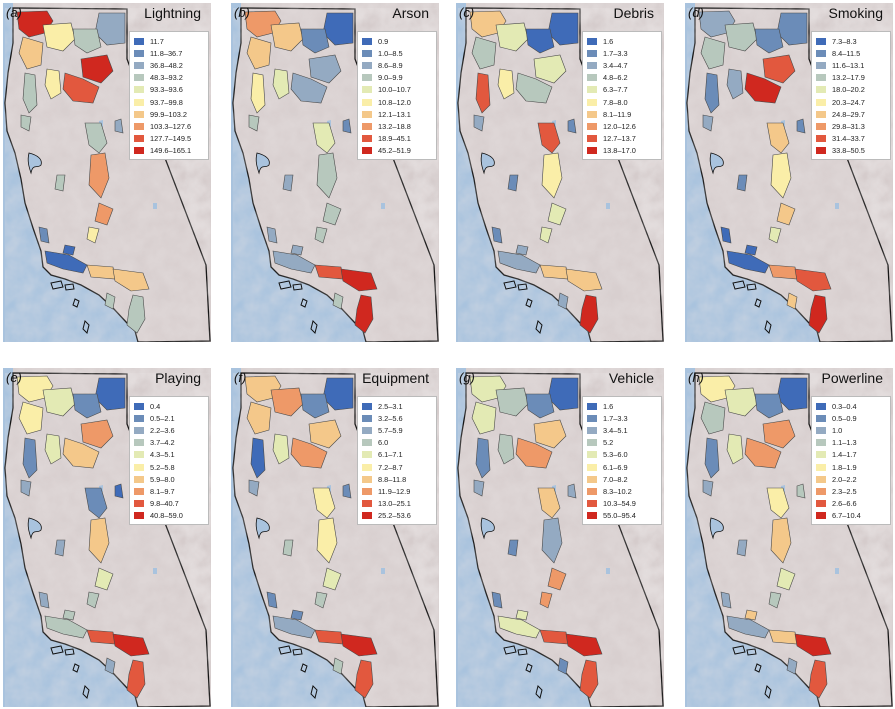  I want to click on ocean, so click(752, 537).